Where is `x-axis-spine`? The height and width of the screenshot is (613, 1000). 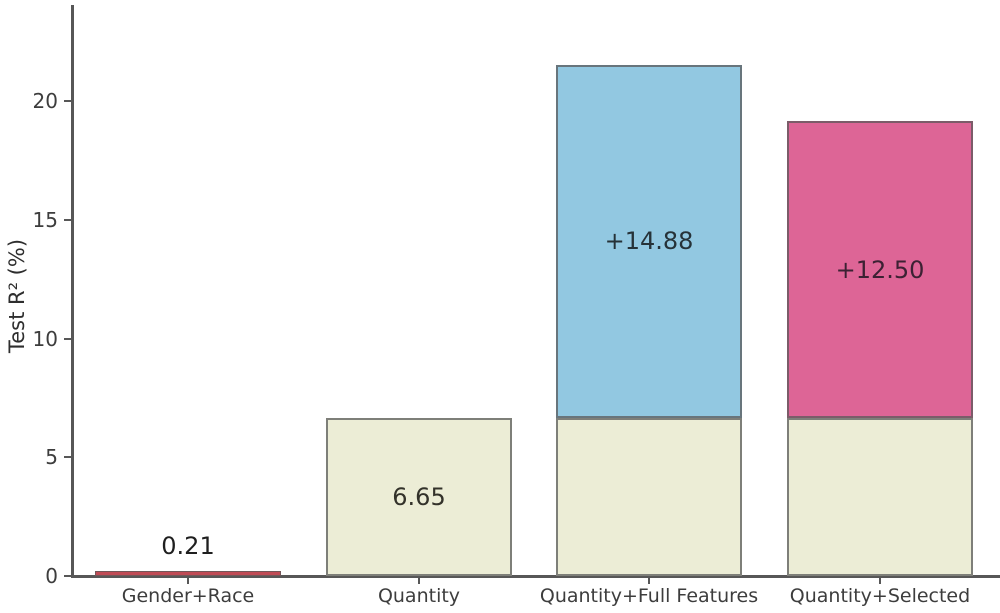 x-axis-spine is located at coordinates (535, 576).